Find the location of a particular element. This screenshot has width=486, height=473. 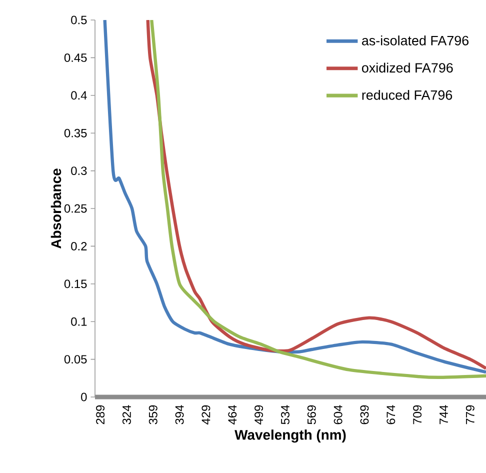

x-tick-label: 289 is located at coordinates (100, 414).